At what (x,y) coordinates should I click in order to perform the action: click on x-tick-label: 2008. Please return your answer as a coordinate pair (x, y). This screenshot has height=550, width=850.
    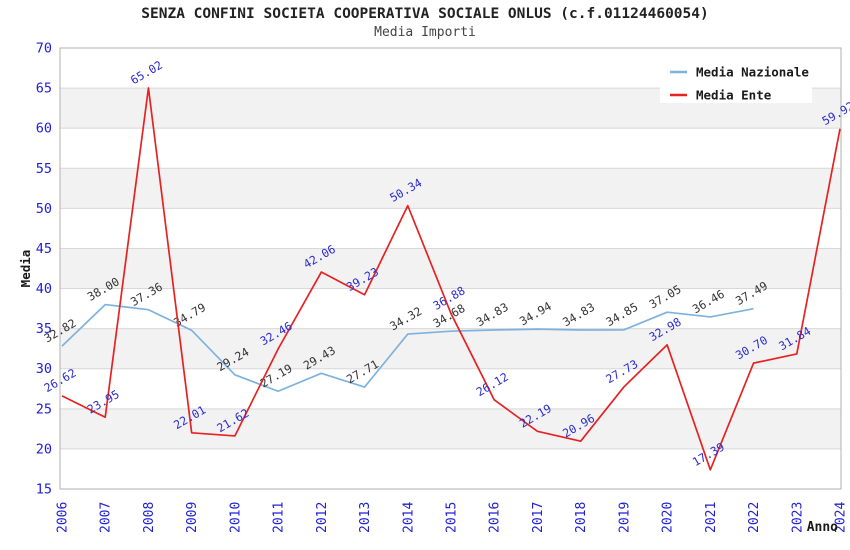
    Looking at the image, I should click on (149, 517).